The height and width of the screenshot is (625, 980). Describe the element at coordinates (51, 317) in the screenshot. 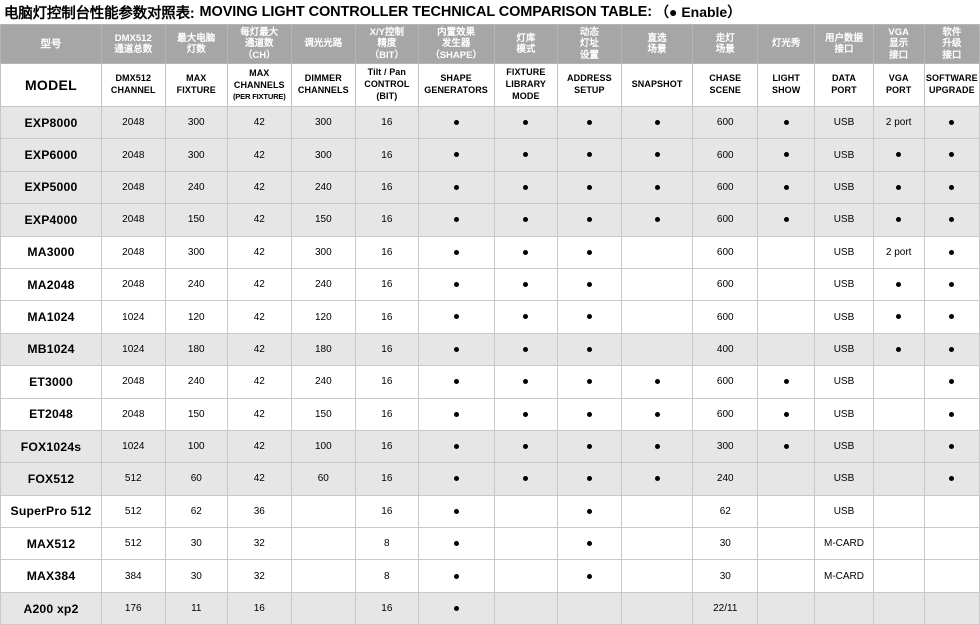

I see `cell-model: MA1024` at that location.